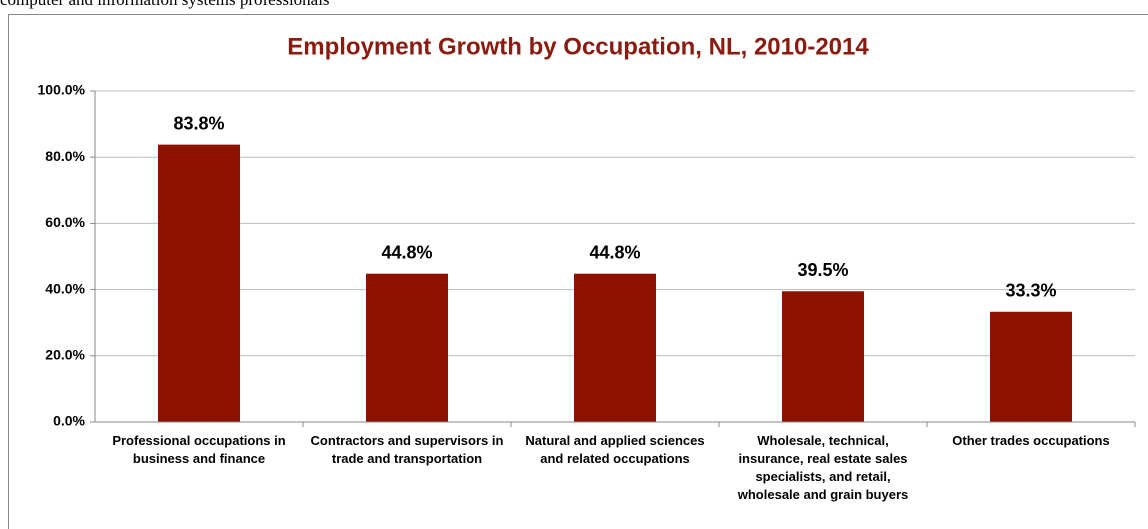 This screenshot has height=529, width=1148. I want to click on y-tick-label: 20.0%, so click(65, 355).